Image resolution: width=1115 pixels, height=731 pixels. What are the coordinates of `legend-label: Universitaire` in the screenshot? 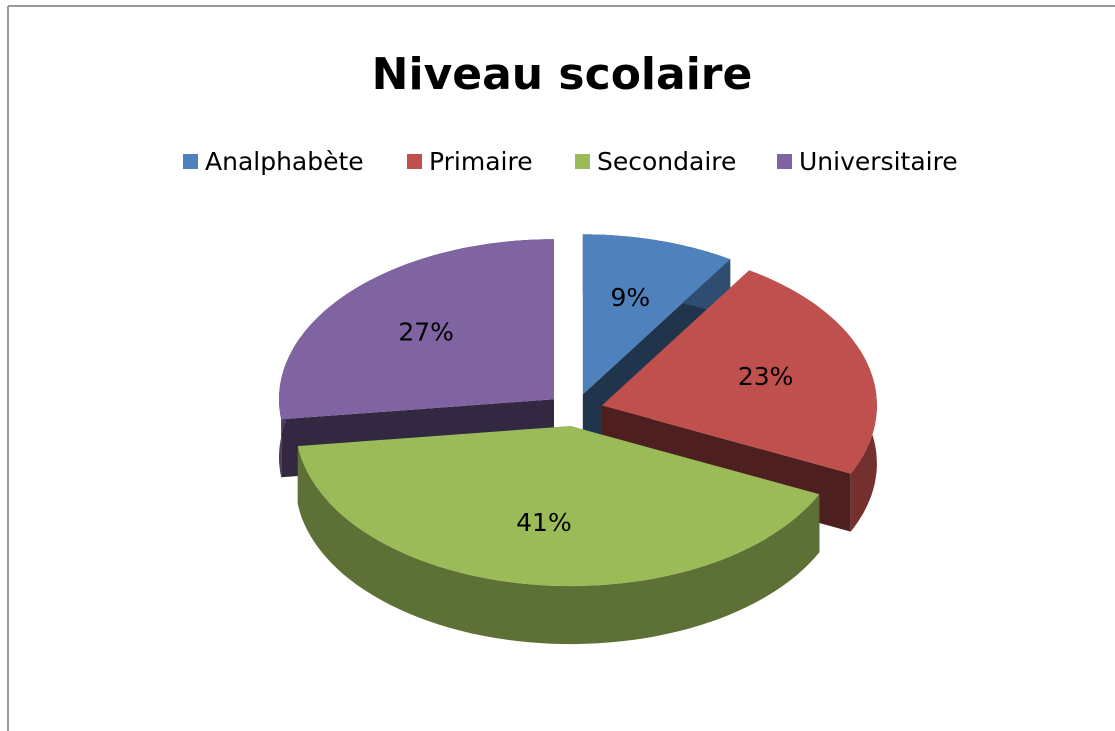 It's located at (878, 161).